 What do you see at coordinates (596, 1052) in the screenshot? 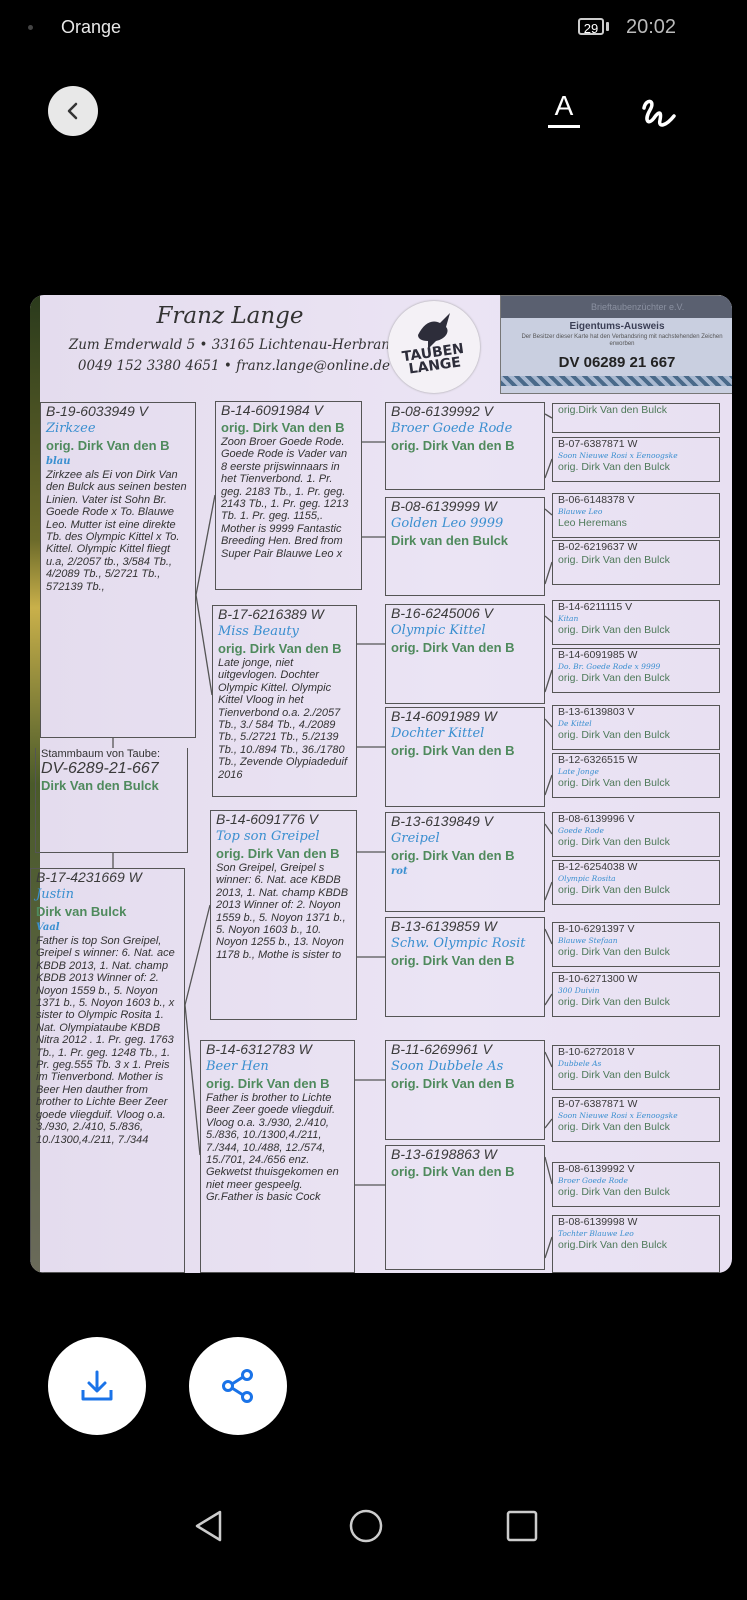
I see `ring-number: B-10-6272018 V` at bounding box center [596, 1052].